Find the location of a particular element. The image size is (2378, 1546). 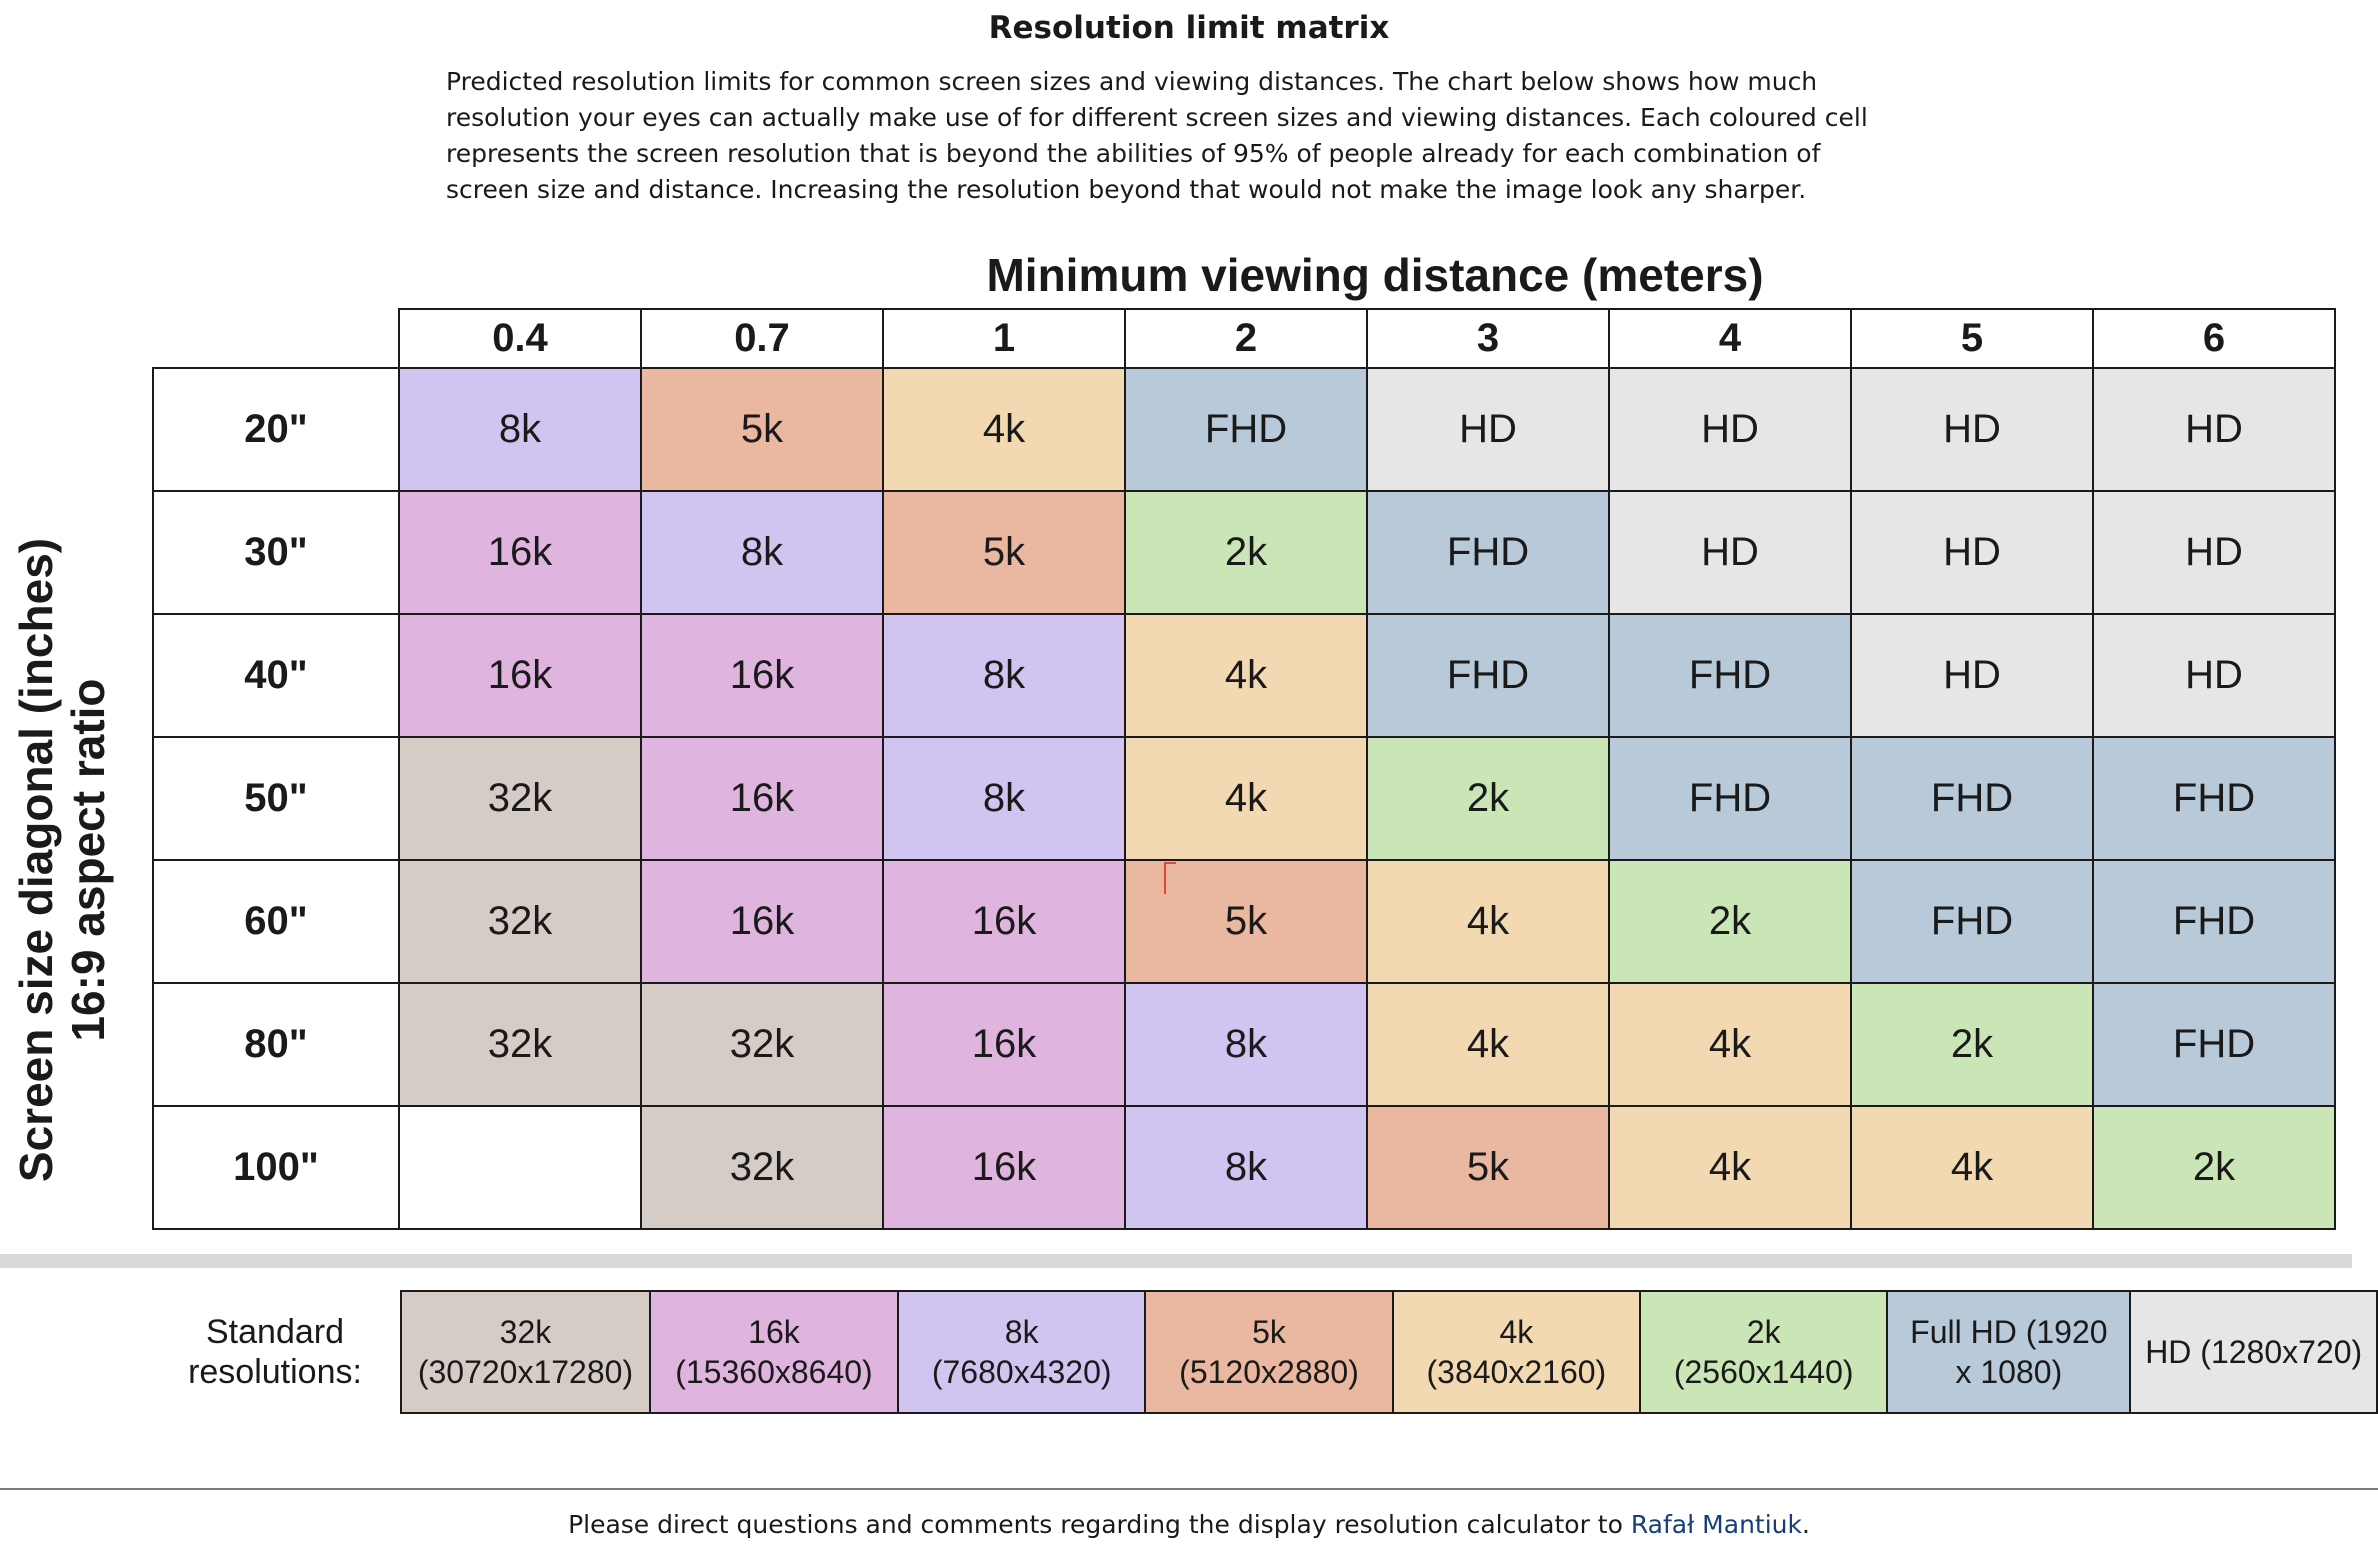

distance-header: 5 is located at coordinates (1972, 338).